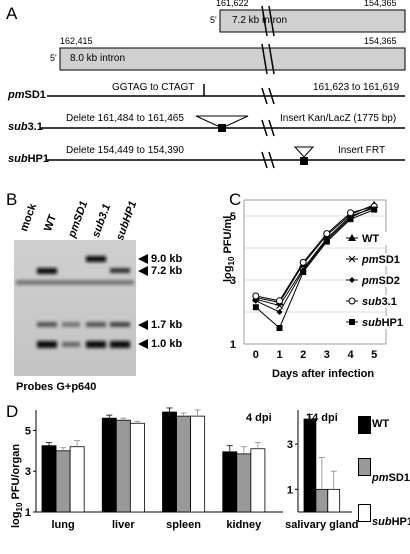 The image size is (410, 554). Describe the element at coordinates (374, 355) in the screenshot. I see `chart-c-xtick-label: 5` at that location.